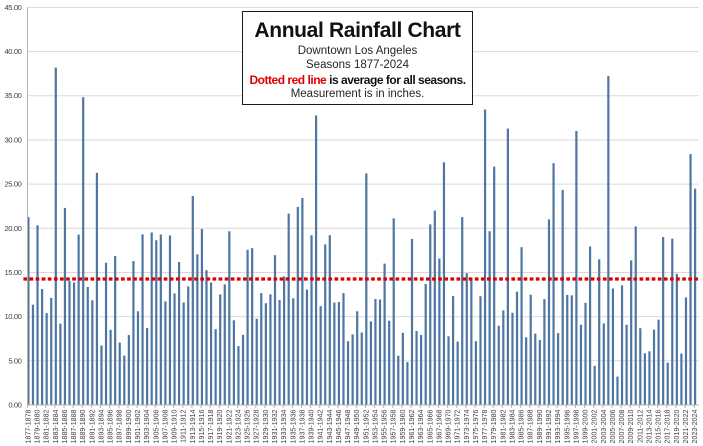 The width and height of the screenshot is (703, 446). I want to click on svg-text: 2007-2008, so click(622, 426).